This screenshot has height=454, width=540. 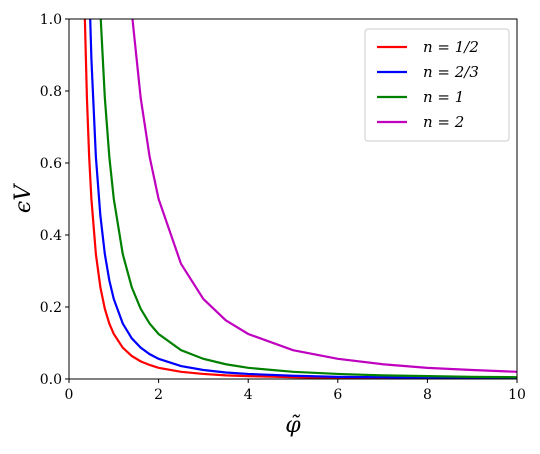 I want to click on legend-label: n = 2, so click(x=443, y=122).